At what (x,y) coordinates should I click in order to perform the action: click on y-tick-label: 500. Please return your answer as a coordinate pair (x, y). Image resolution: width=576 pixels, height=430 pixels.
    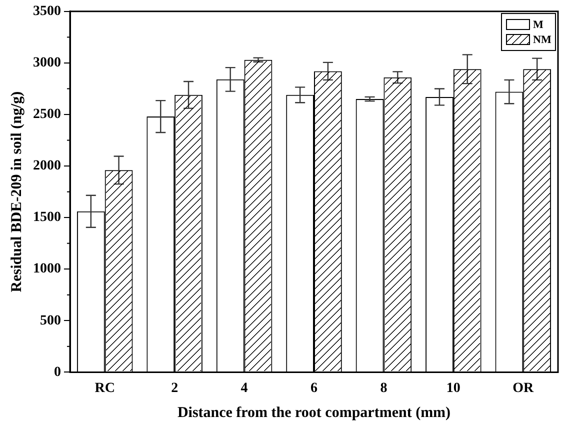
    Looking at the image, I should click on (50, 320).